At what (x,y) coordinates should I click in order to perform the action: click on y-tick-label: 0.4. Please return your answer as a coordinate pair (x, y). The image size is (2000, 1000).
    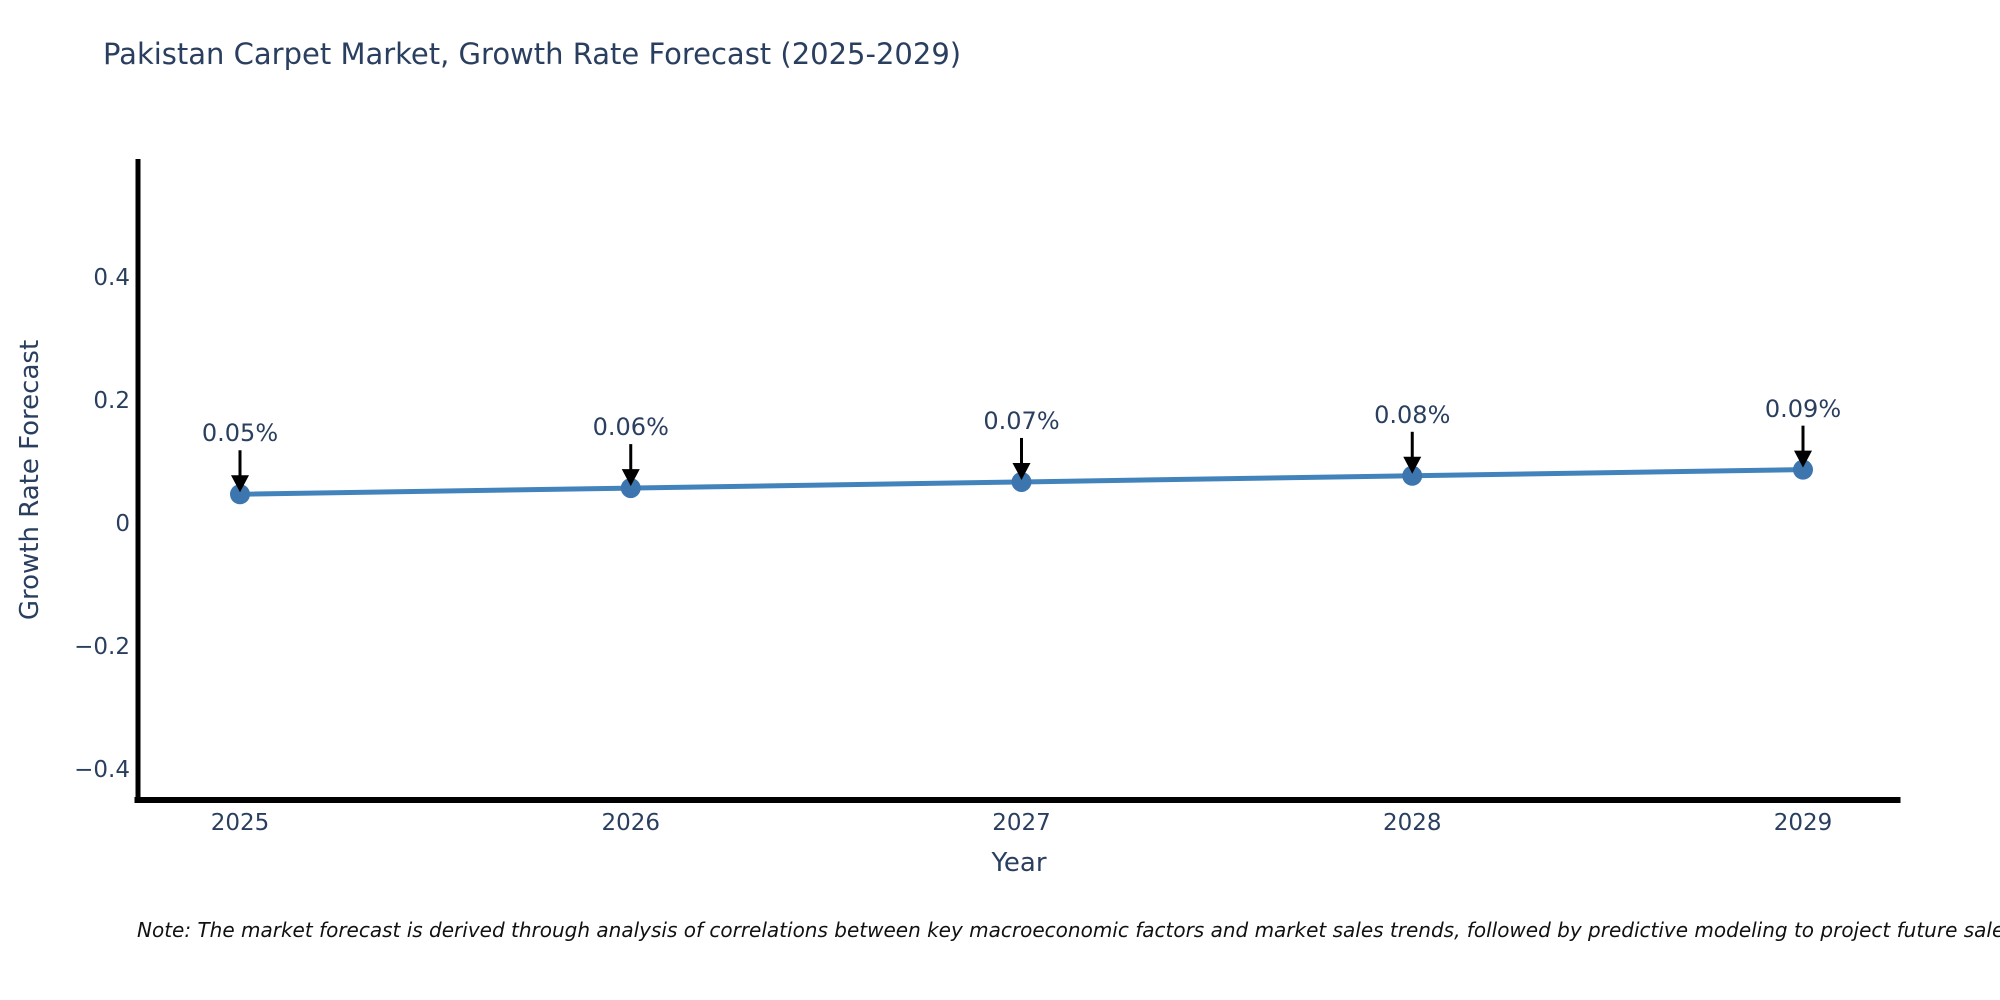
    Looking at the image, I should click on (111, 278).